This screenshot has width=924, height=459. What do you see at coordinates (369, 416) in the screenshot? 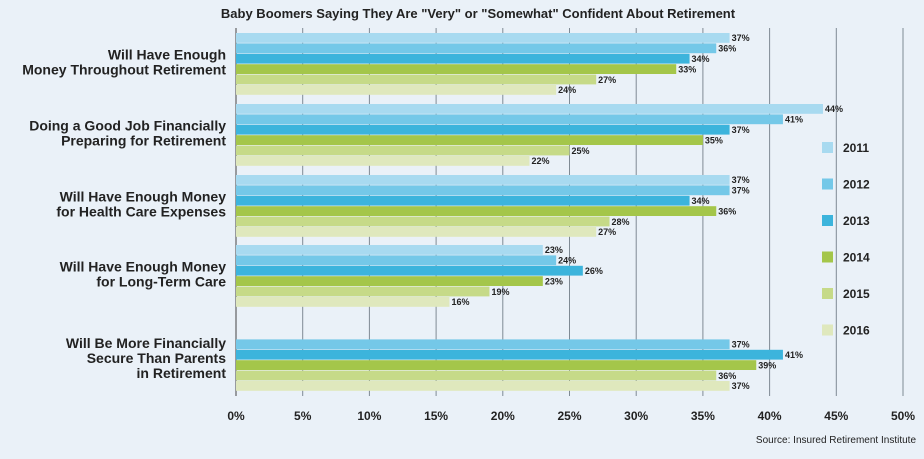
I see `x-tick-label: 10%` at bounding box center [369, 416].